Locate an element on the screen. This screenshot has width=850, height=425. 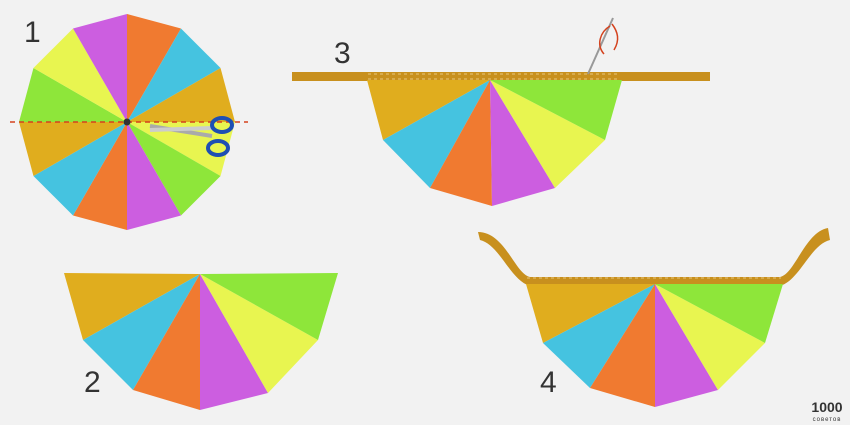
step-label: 3 is located at coordinates (342, 53).